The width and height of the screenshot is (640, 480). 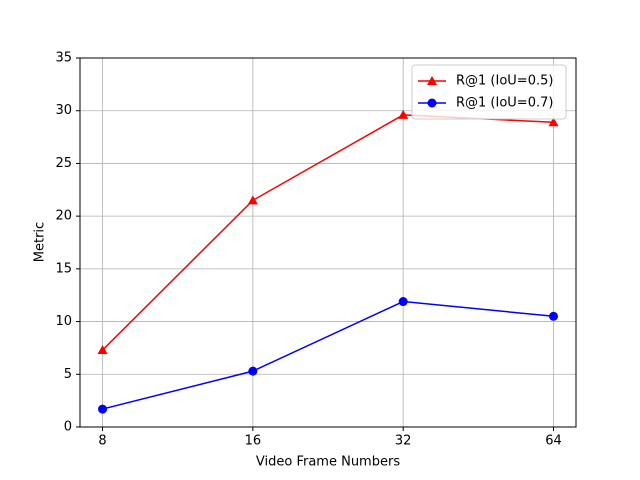 What do you see at coordinates (63, 163) in the screenshot?
I see `y-tick-label: 25` at bounding box center [63, 163].